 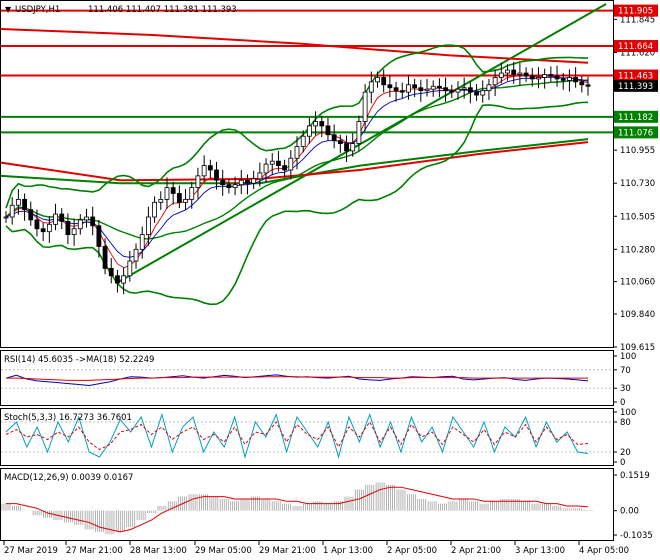 I want to click on time-tick-label: 29 Mar 21:00, so click(x=287, y=551).